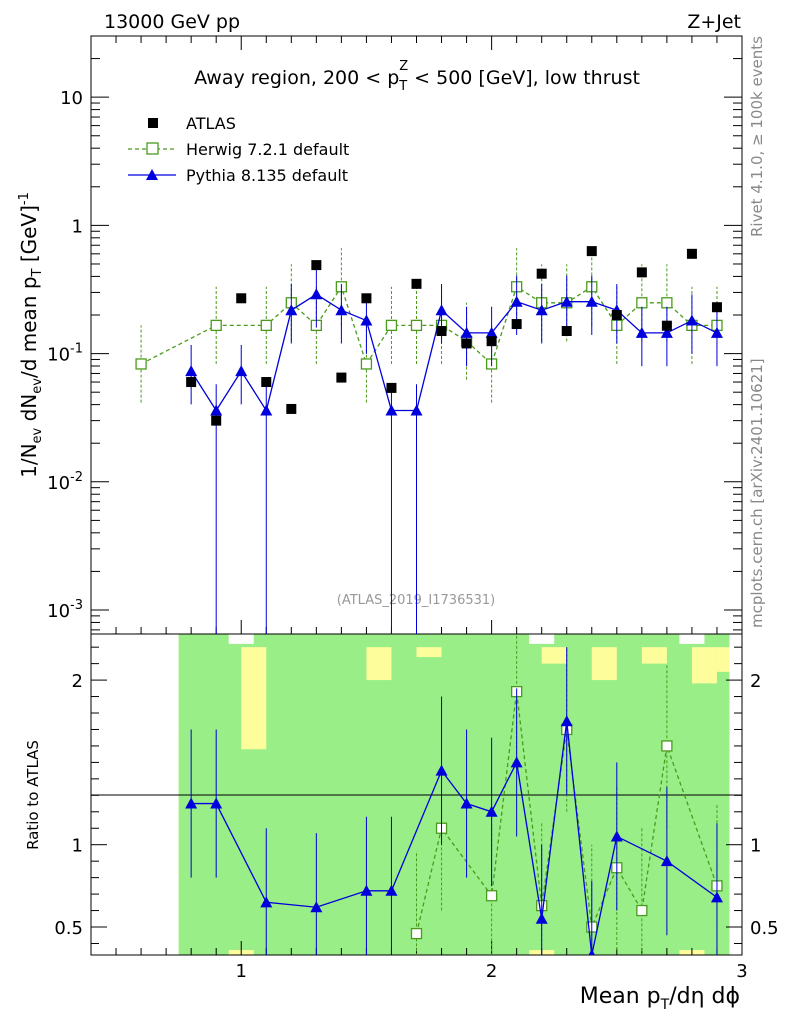  Describe the element at coordinates (757, 493) in the screenshot. I see `mcplots-label: mcplots.cern.ch [arXiv:2401.10621]` at that location.